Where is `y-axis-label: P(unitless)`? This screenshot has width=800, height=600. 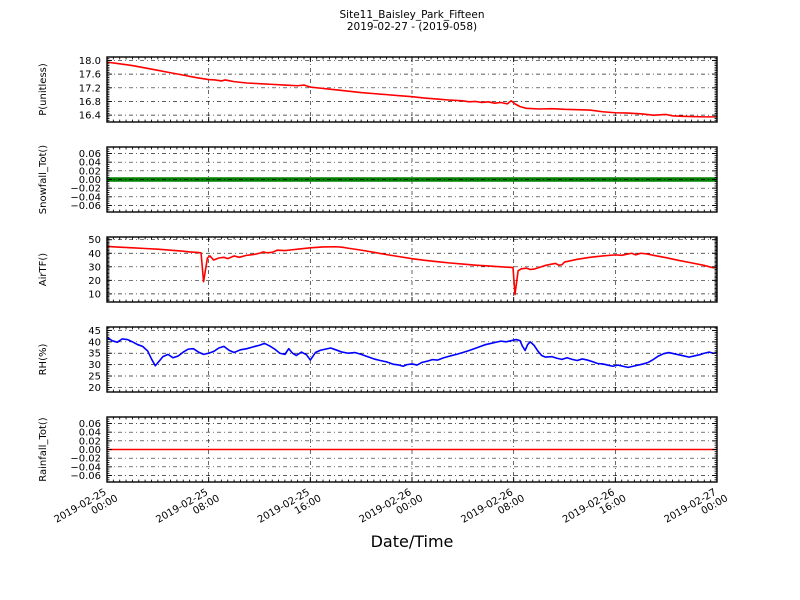 y-axis-label: P(unitless) is located at coordinates (43, 89).